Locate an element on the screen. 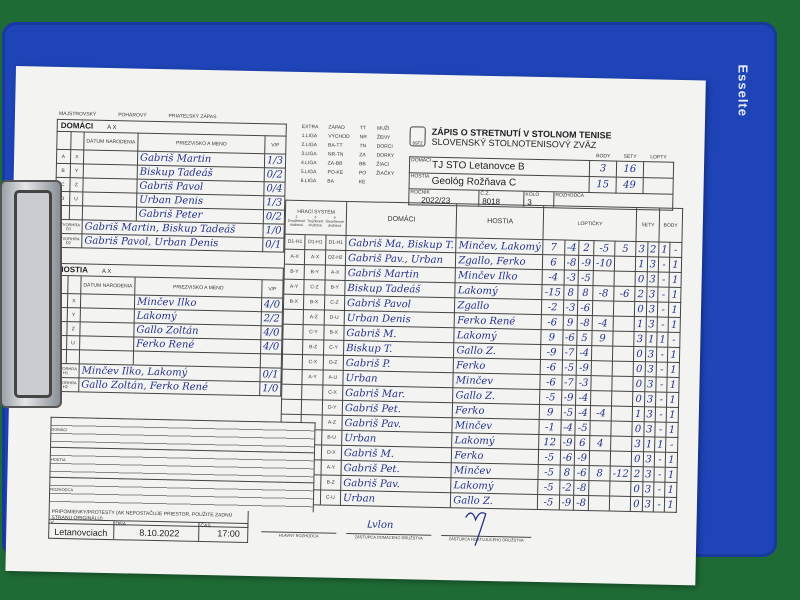  player-win-loss: 0/4 is located at coordinates (274, 189).